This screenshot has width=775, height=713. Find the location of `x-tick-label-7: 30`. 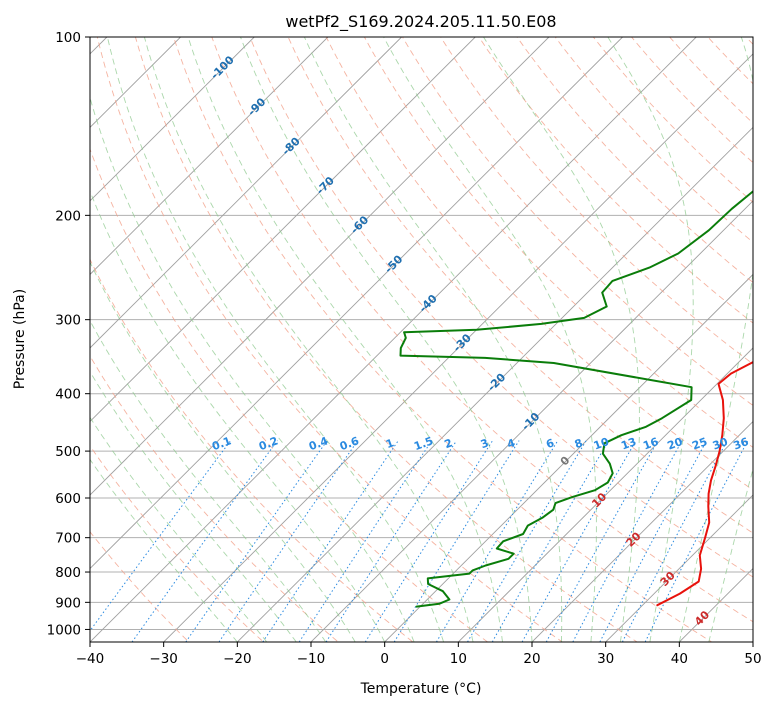

x-tick-label-7: 30 is located at coordinates (605, 659).